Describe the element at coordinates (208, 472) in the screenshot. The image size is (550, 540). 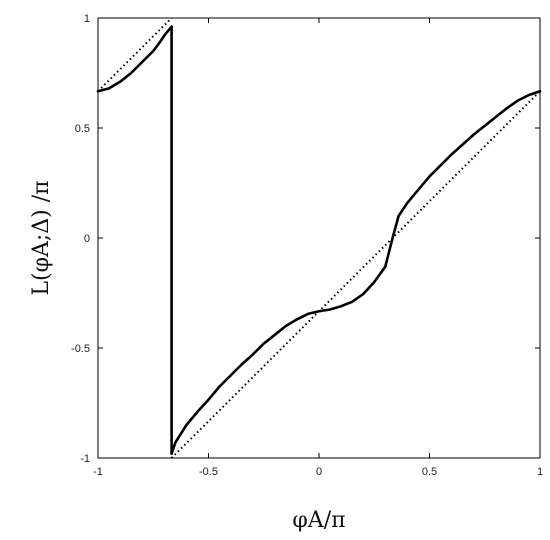
I see `x-tick-label: -0.5` at that location.